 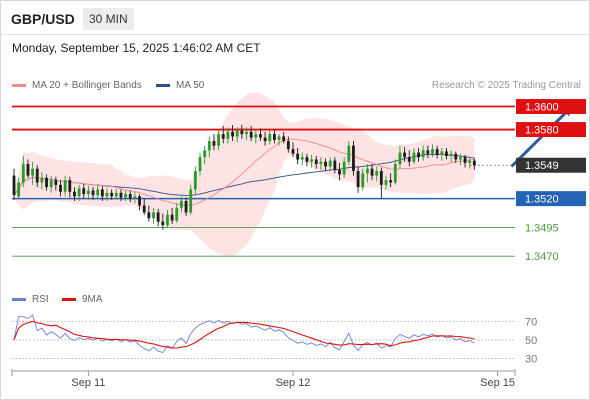 What do you see at coordinates (506, 85) in the screenshot?
I see `research-credit: Research © 2025 Trading Central` at bounding box center [506, 85].